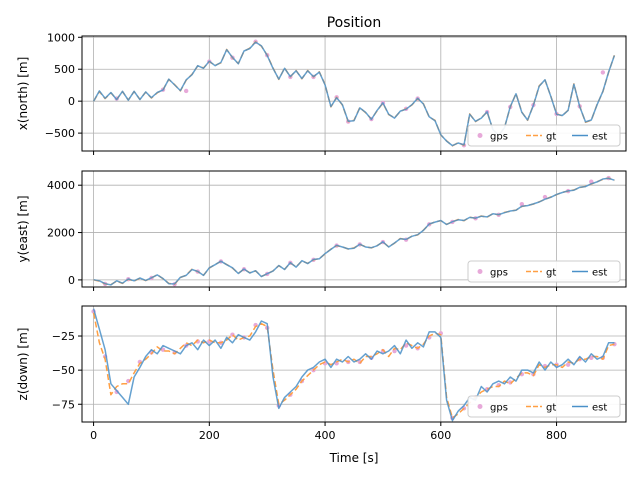 The height and width of the screenshot is (480, 640). I want to click on figure-title: Position, so click(354, 23).